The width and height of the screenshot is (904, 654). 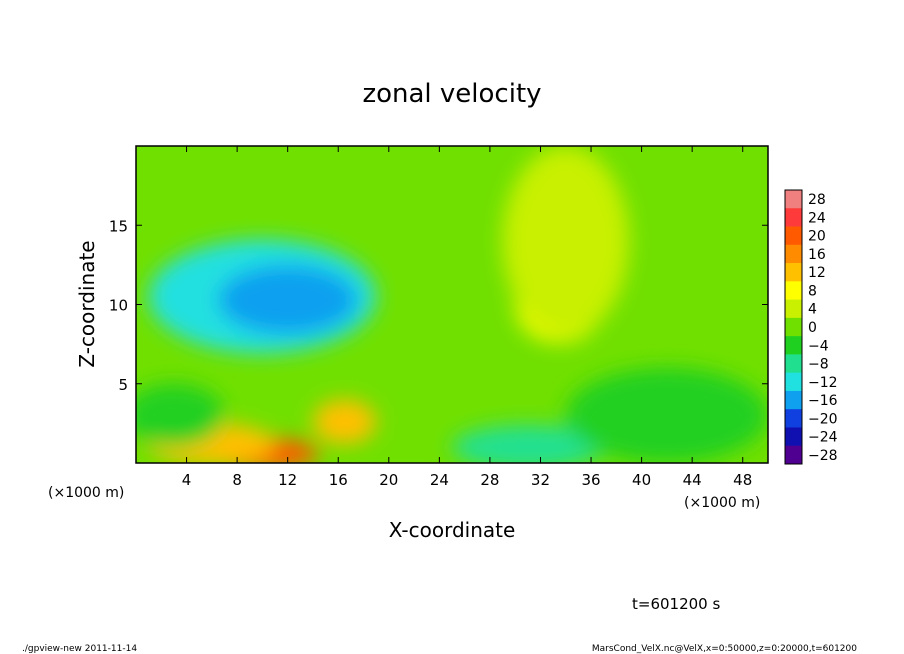 I want to click on colorbar-label: −4, so click(x=818, y=346).